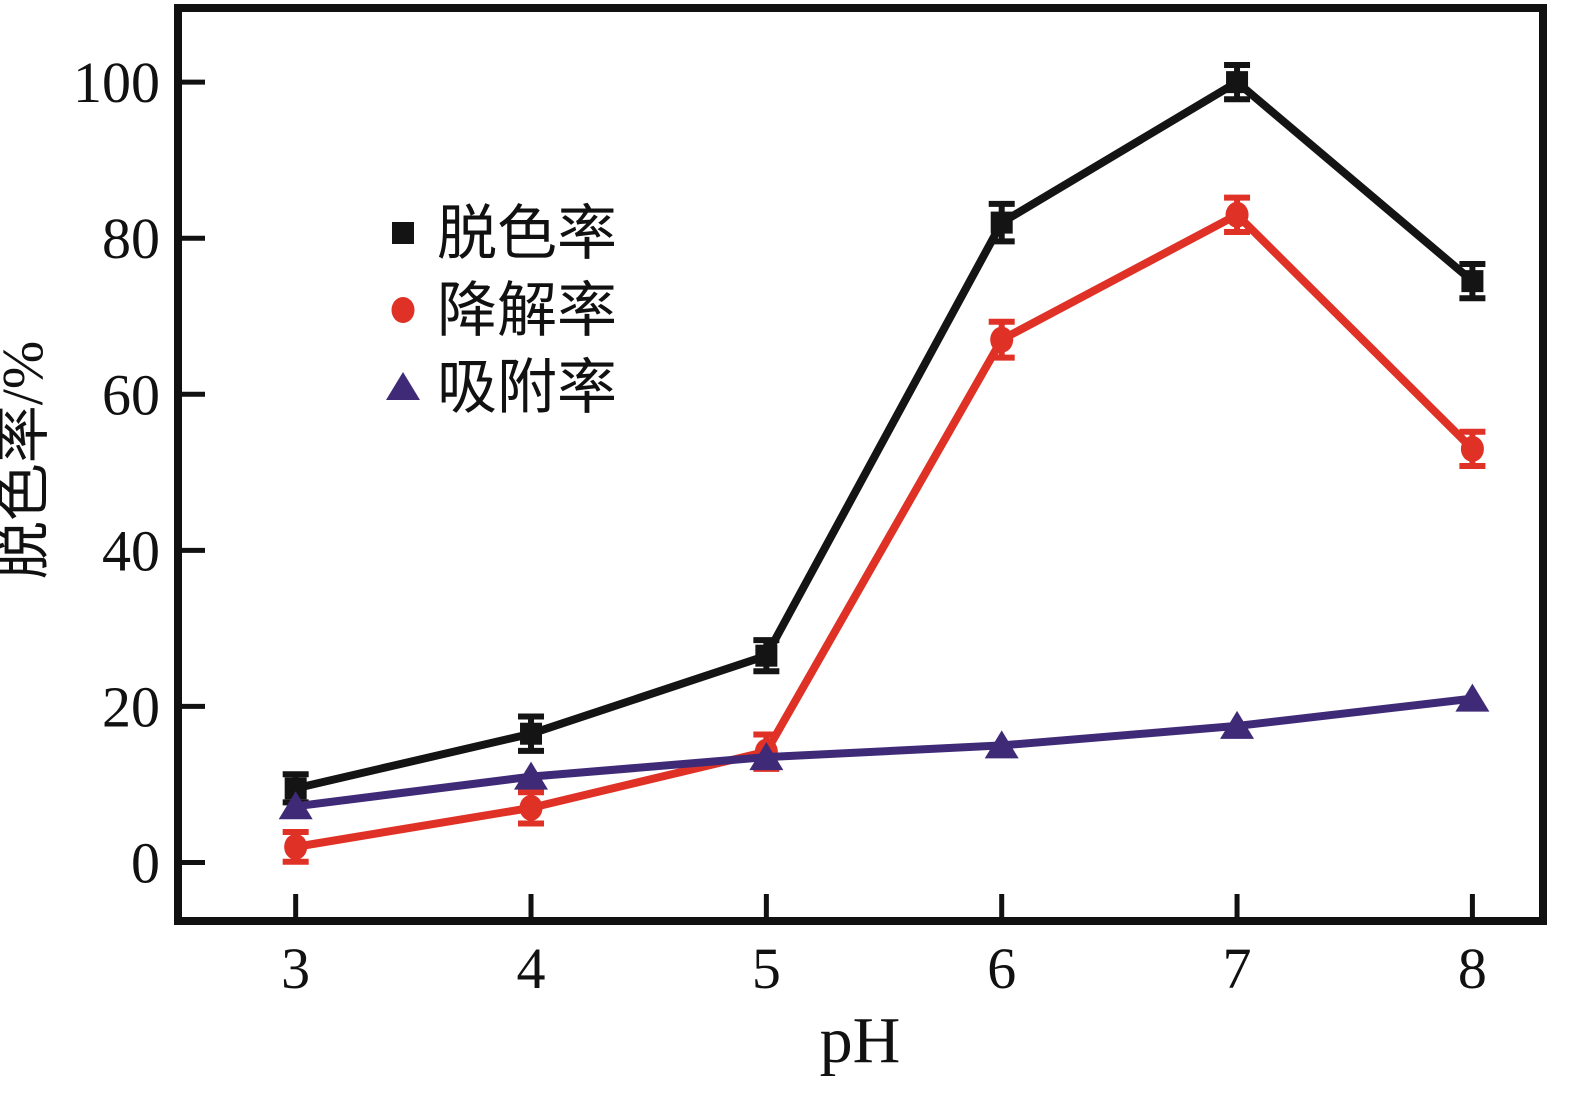 The image size is (1593, 1093). I want to click on y-tick-label: 0, so click(145, 862).